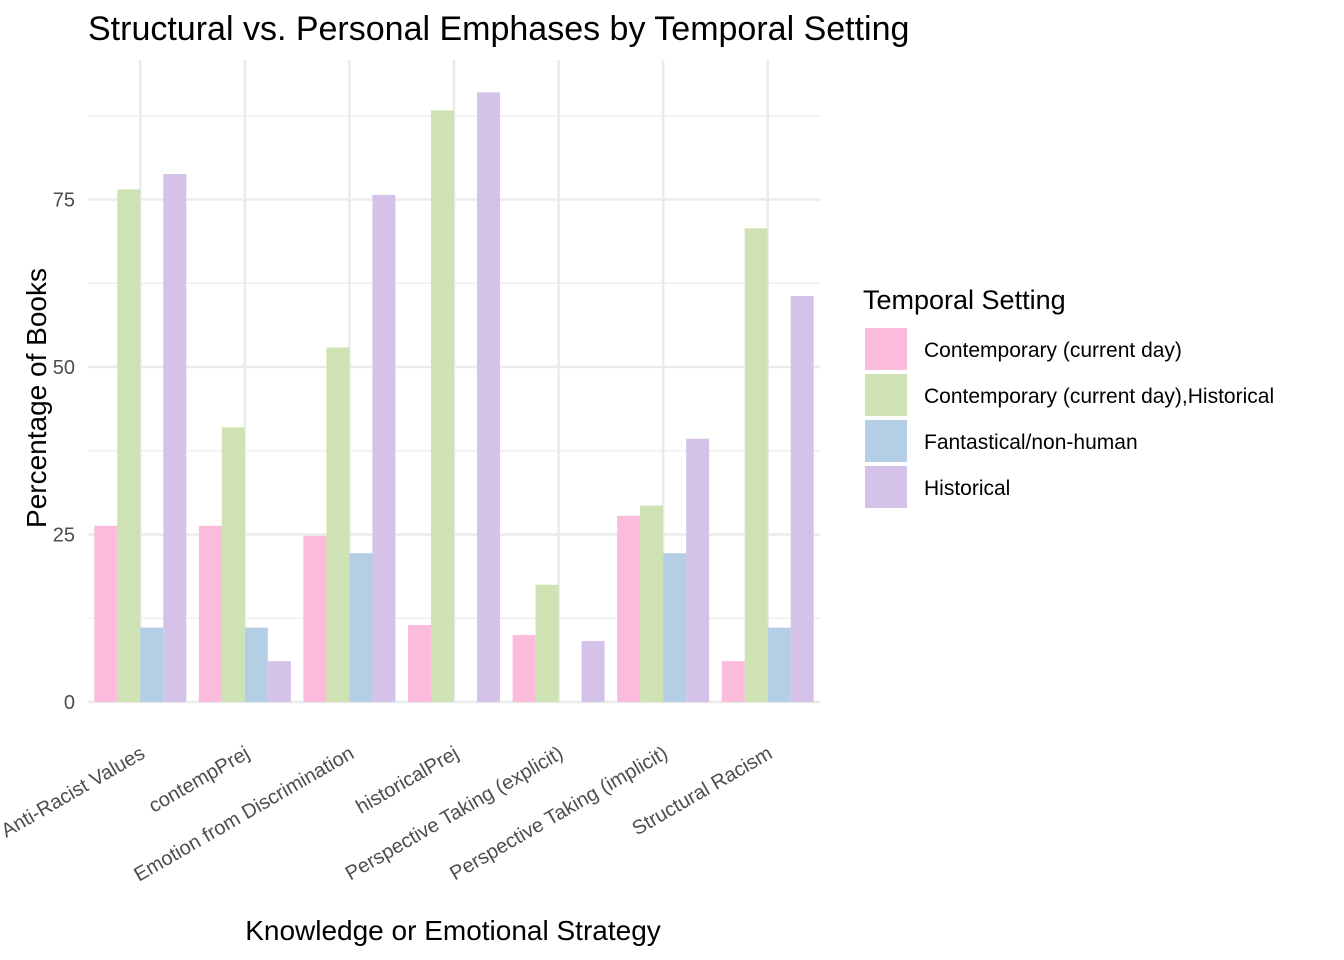 This screenshot has width=1344, height=960. Describe the element at coordinates (64, 368) in the screenshot. I see `y-tick-label: 50` at that location.